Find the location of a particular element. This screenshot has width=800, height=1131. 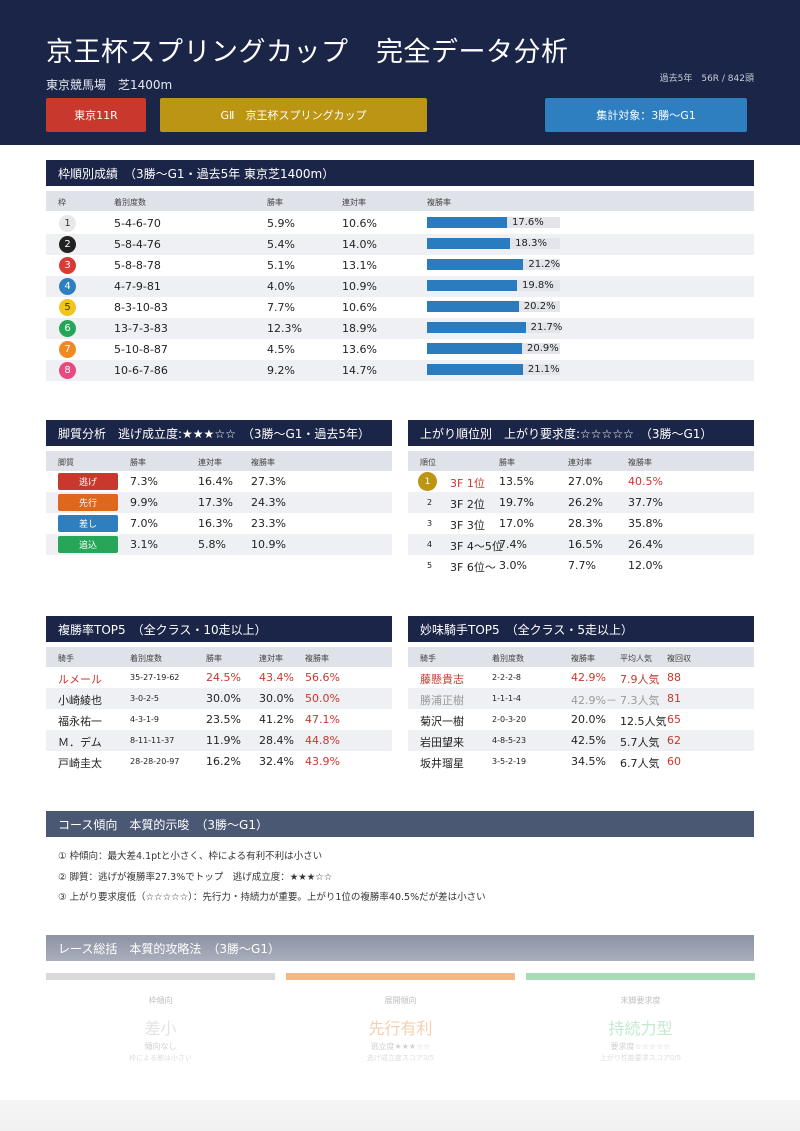

agari-ren: 27.0% is located at coordinates (585, 481).